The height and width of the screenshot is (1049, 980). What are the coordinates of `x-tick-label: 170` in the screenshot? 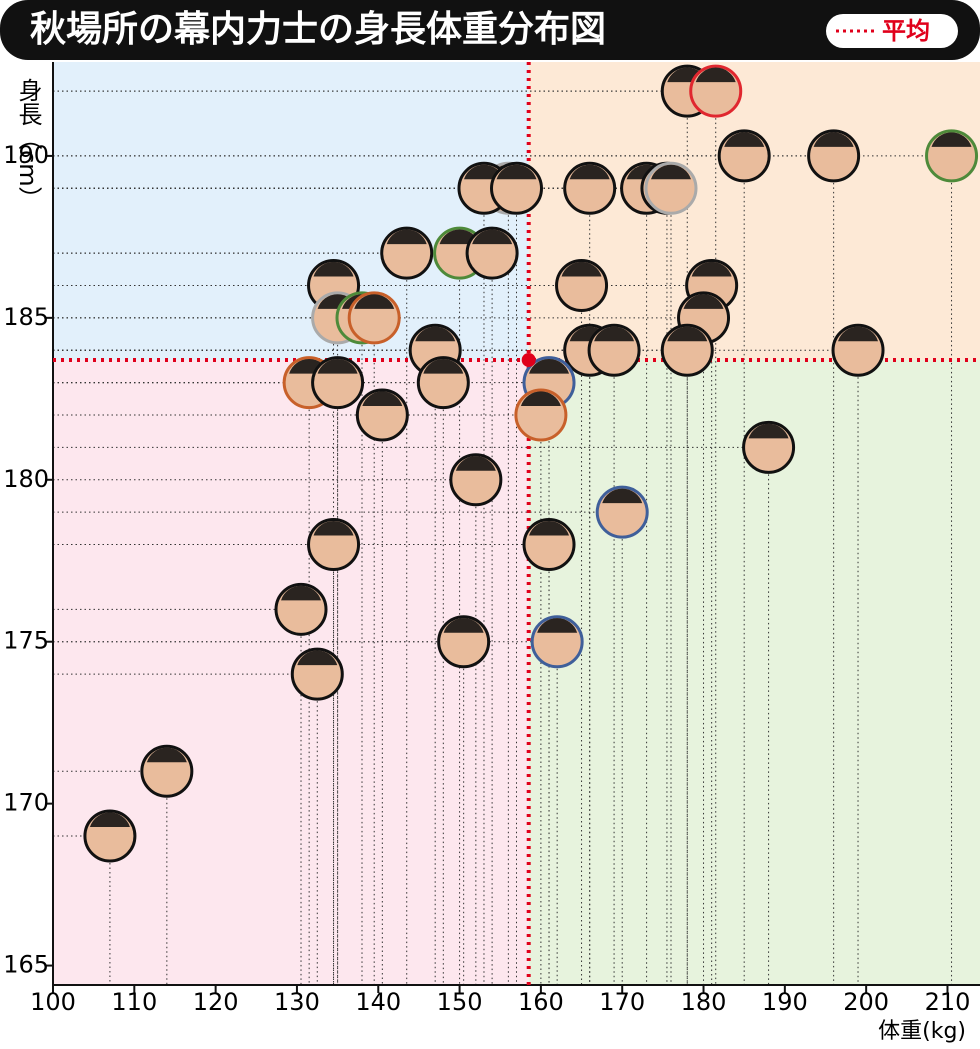 It's located at (622, 1002).